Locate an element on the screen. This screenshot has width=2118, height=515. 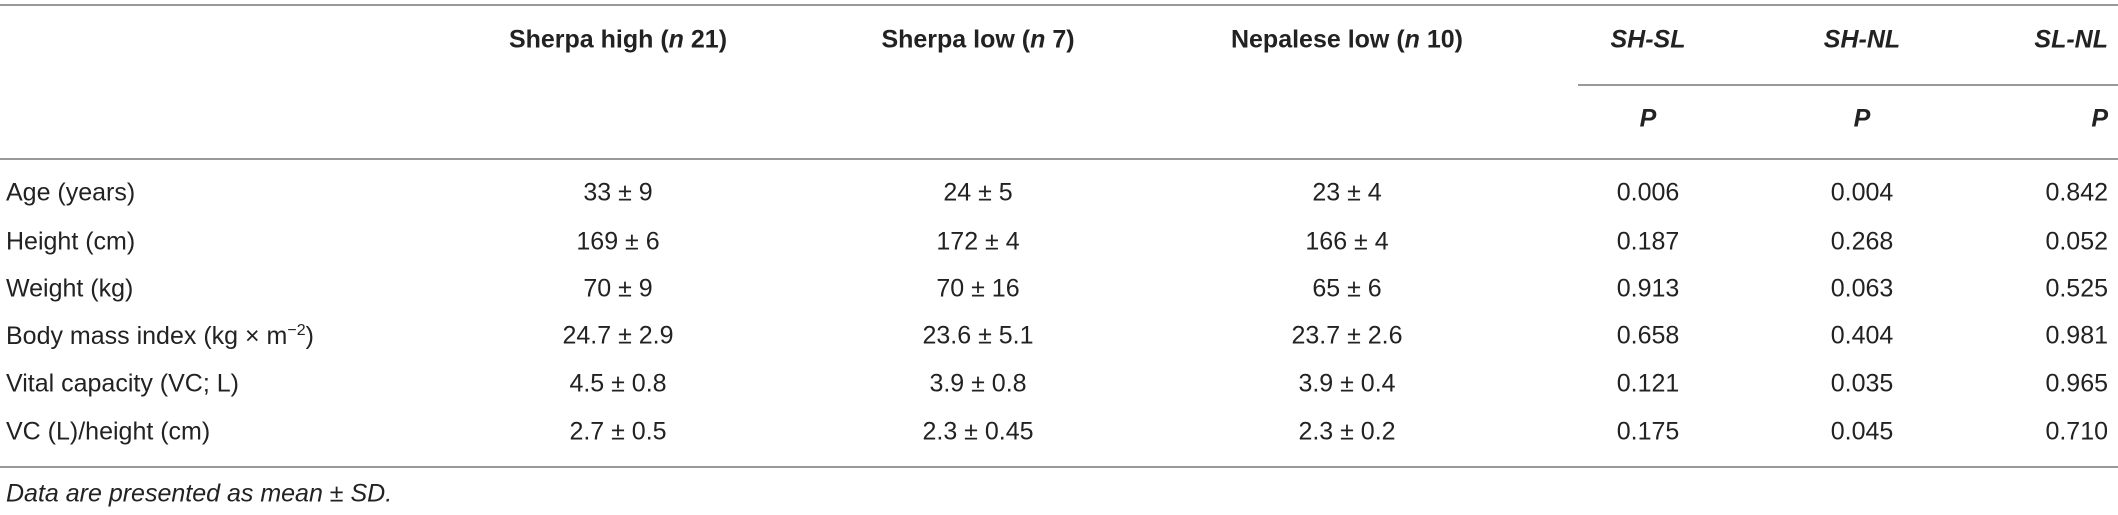
cell-value: 0.710 is located at coordinates (2076, 431).